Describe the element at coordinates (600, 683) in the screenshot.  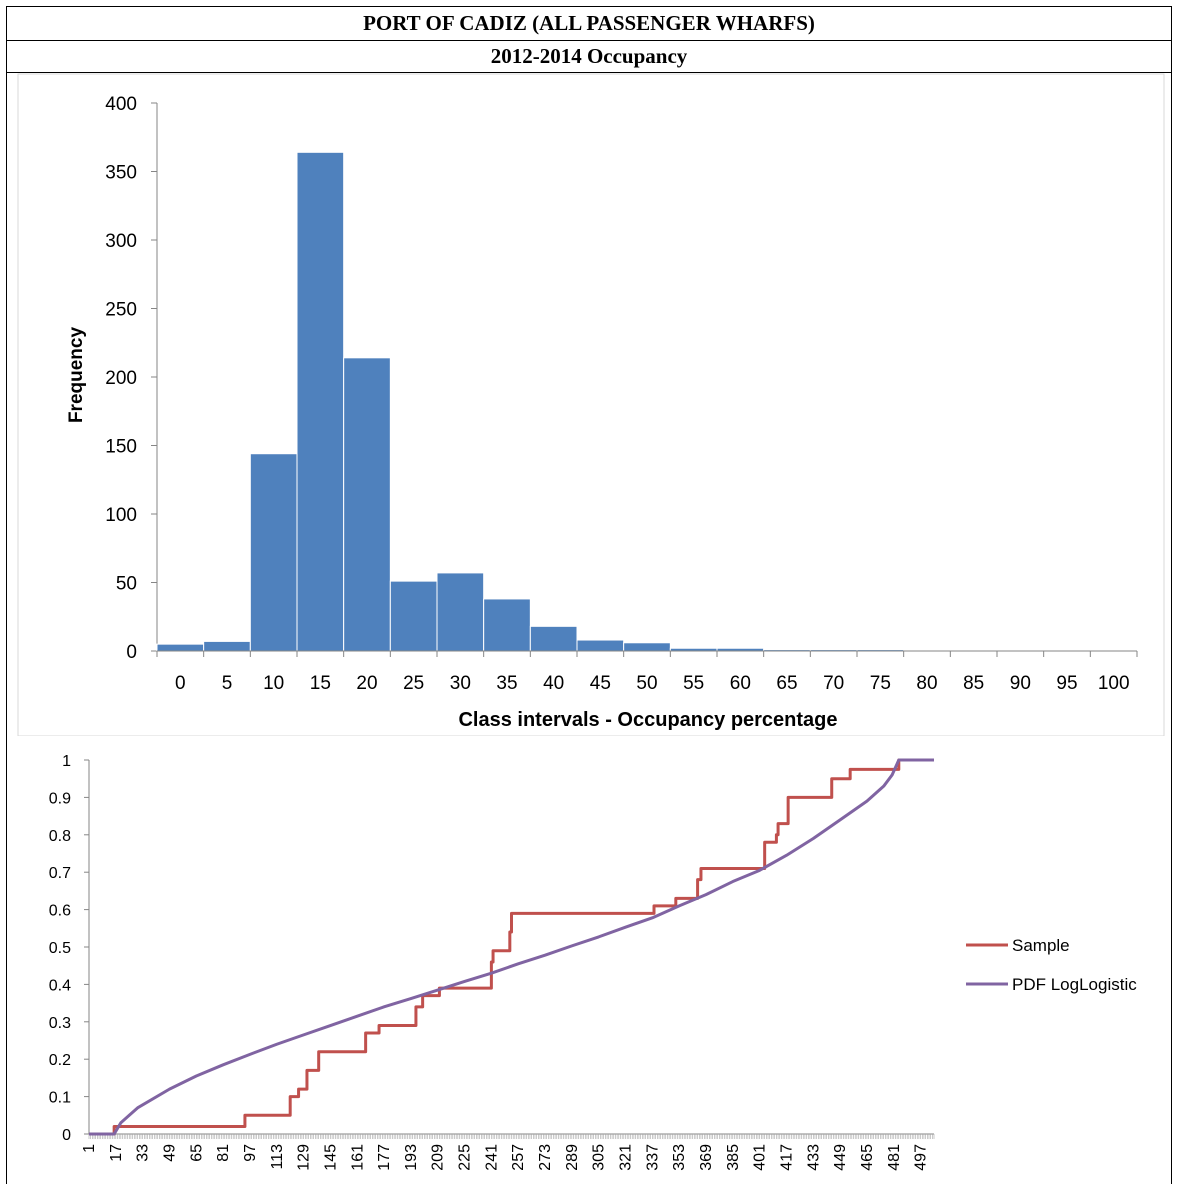
I see `histogram-x-tick-label: 45` at that location.